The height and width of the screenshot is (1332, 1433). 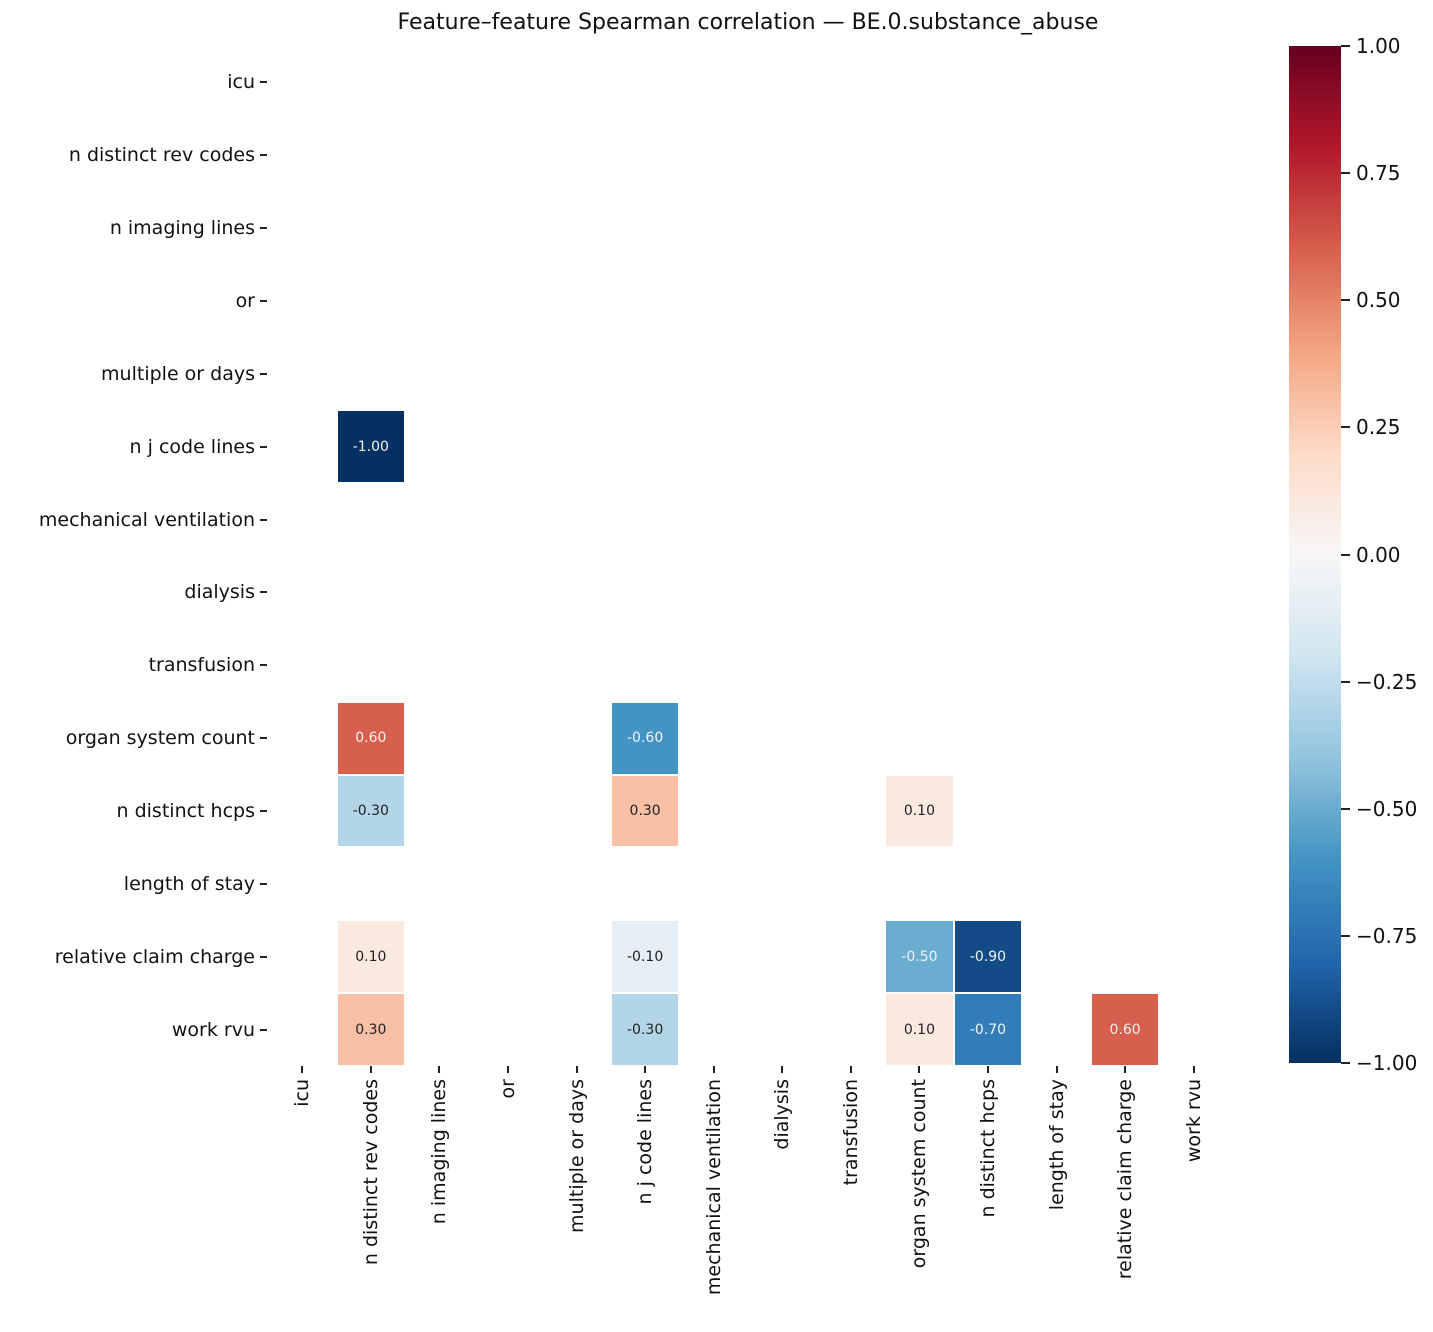 I want to click on colorbar-tick-label: 0.50, so click(x=1378, y=300).